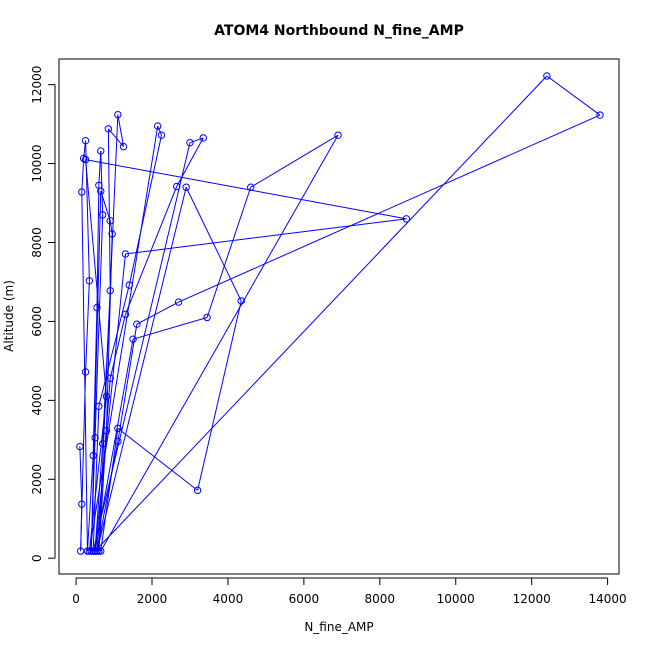 The height and width of the screenshot is (650, 650). Describe the element at coordinates (152, 599) in the screenshot. I see `x-tick-label: 2000` at that location.